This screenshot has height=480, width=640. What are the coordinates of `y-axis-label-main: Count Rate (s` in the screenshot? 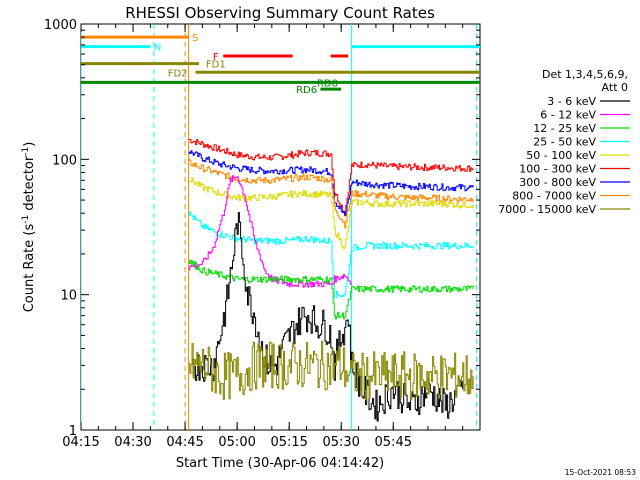 It's located at (29, 268).